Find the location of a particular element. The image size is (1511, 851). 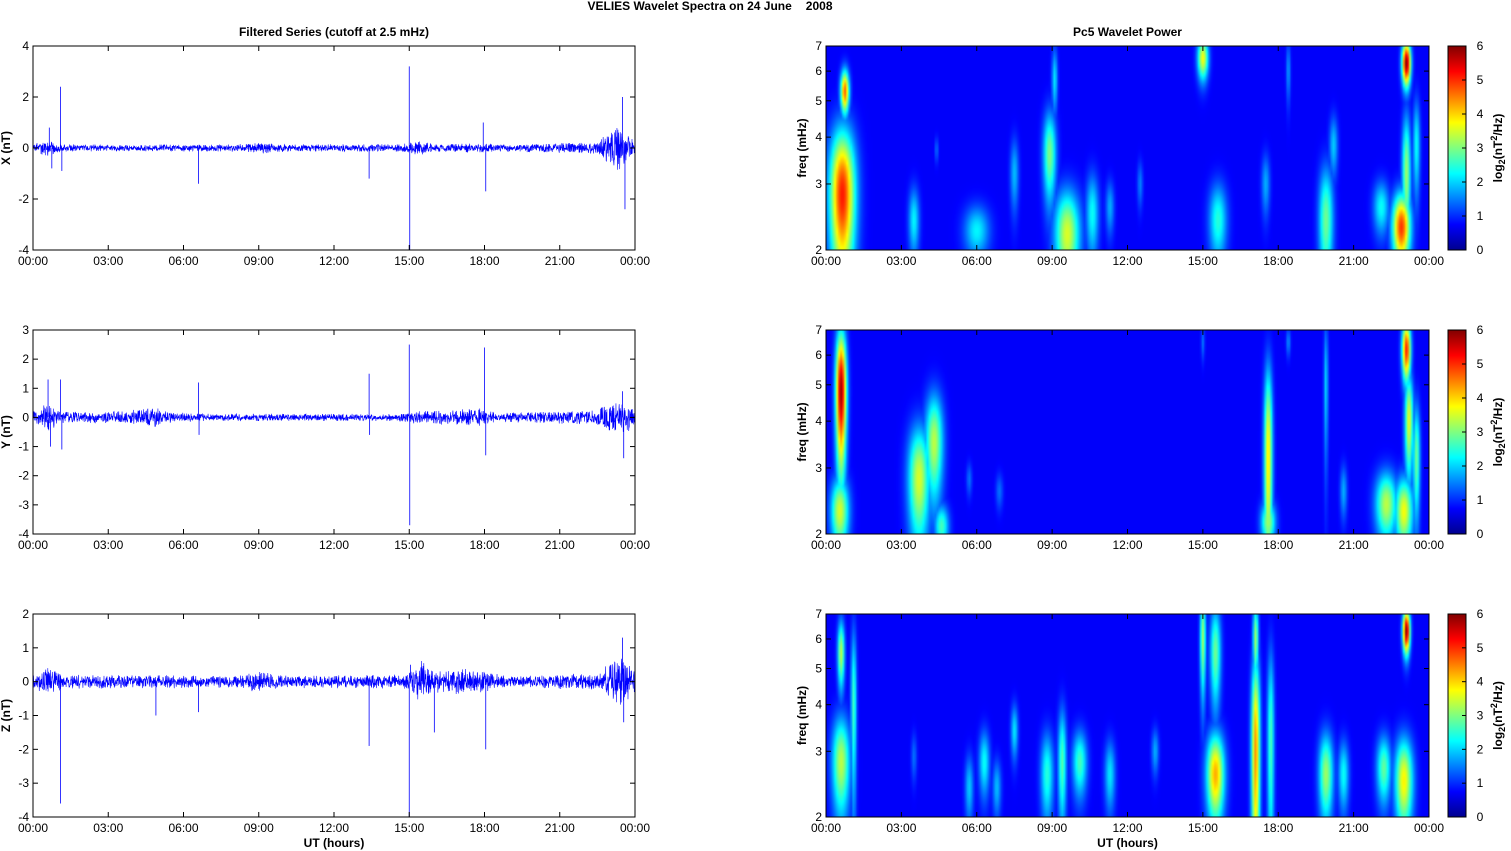

y-axis-label: X (nT) is located at coordinates (6, 148).